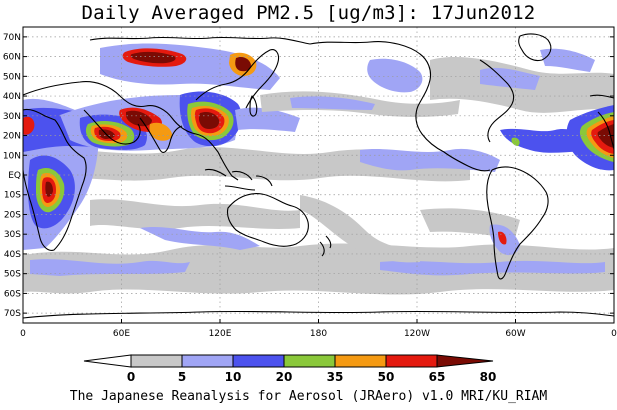  I want to click on field-region-westafrica-core, so click(605, 136).